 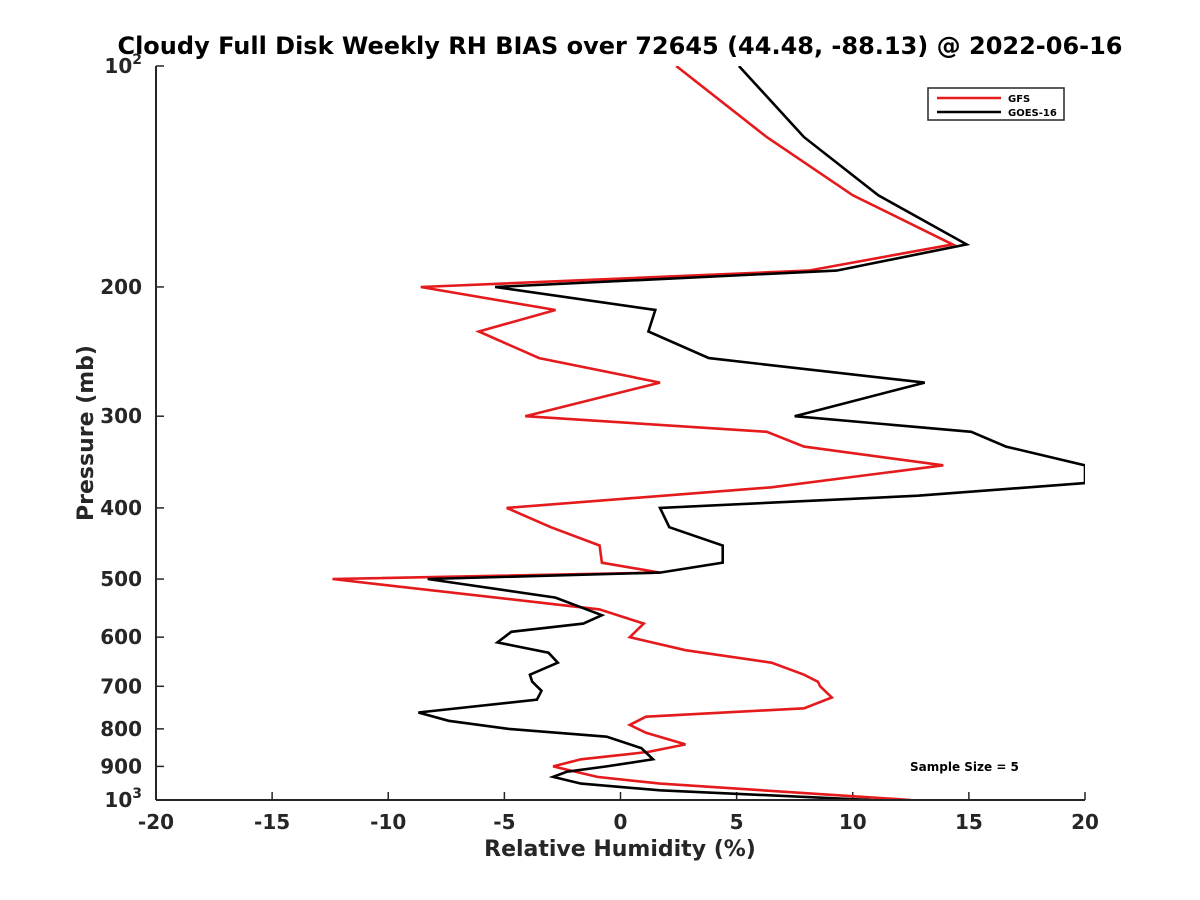 I want to click on y-tick-label: 600, so click(x=121, y=637).